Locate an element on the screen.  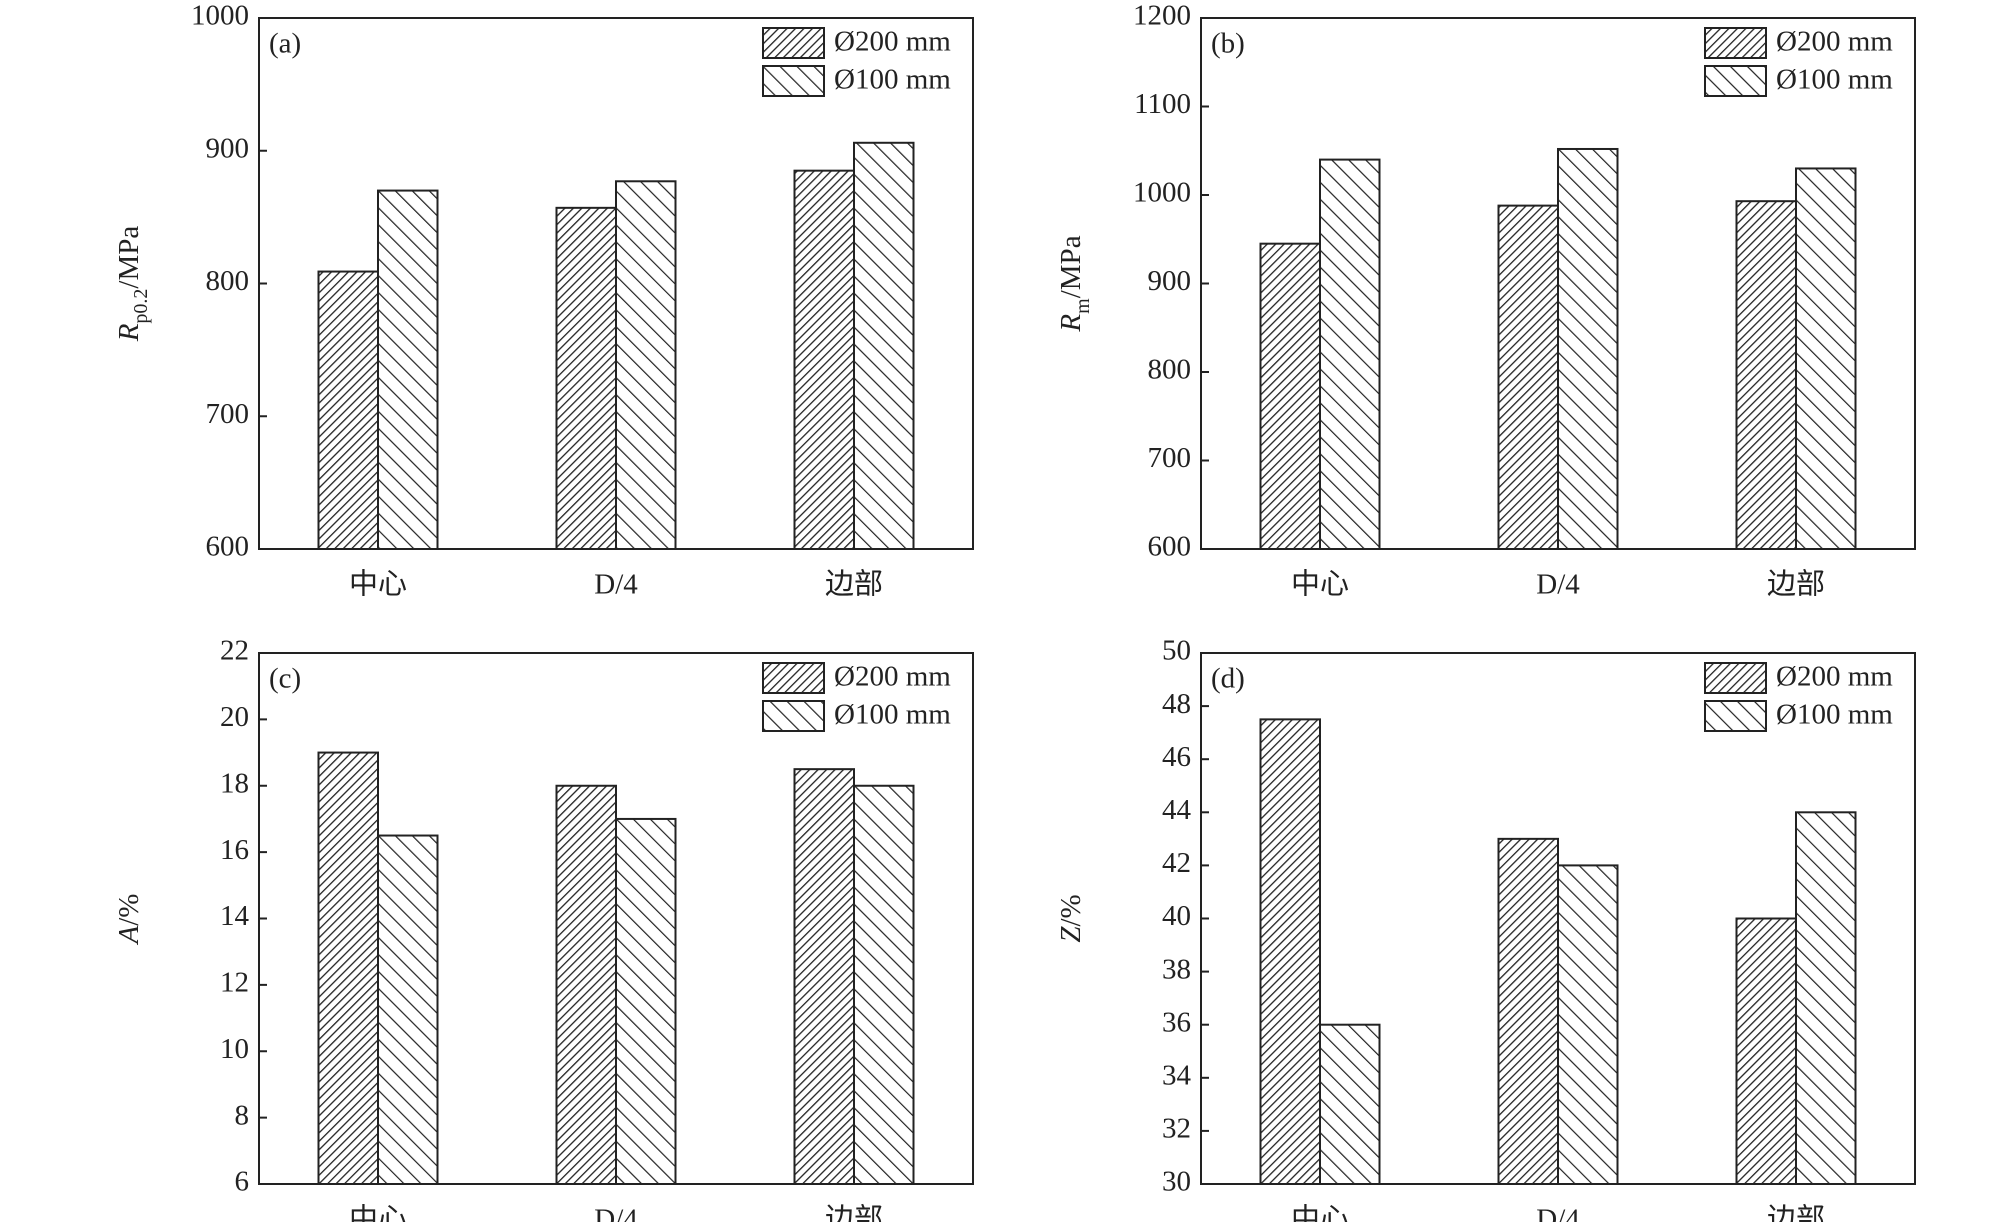
y-tick-label: 6 is located at coordinates (242, 1182).